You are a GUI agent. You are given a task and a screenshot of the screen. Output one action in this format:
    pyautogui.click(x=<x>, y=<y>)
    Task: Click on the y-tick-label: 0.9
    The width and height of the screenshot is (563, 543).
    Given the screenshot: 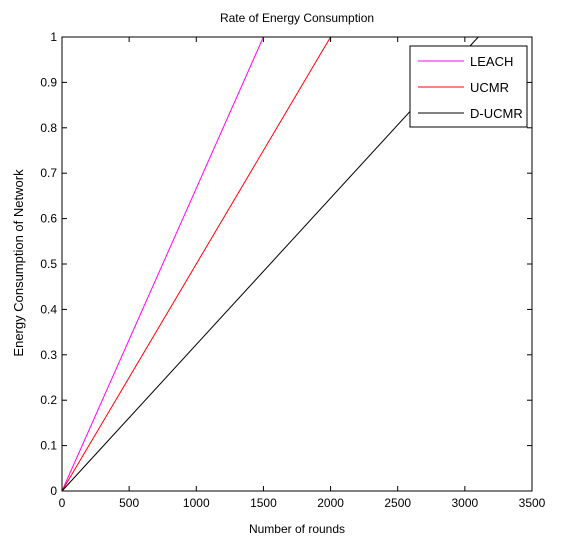 What is the action you would take?
    pyautogui.click(x=48, y=82)
    